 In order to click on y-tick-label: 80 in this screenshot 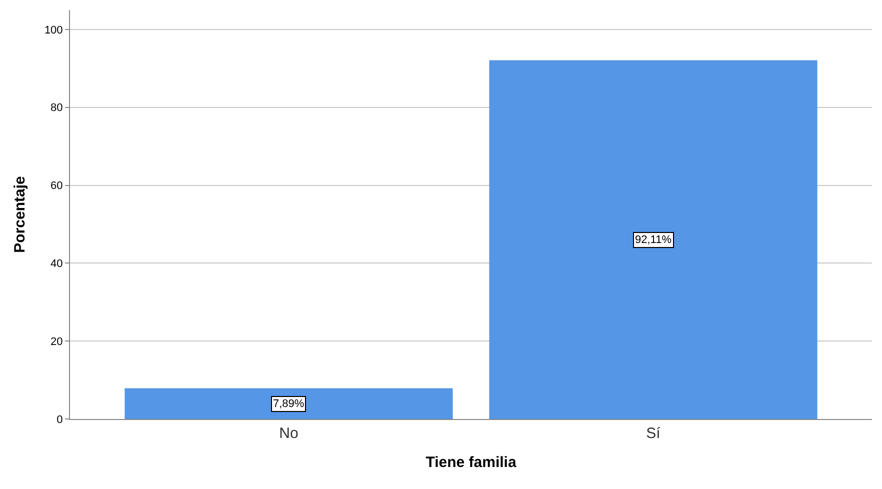, I will do `click(56, 108)`.